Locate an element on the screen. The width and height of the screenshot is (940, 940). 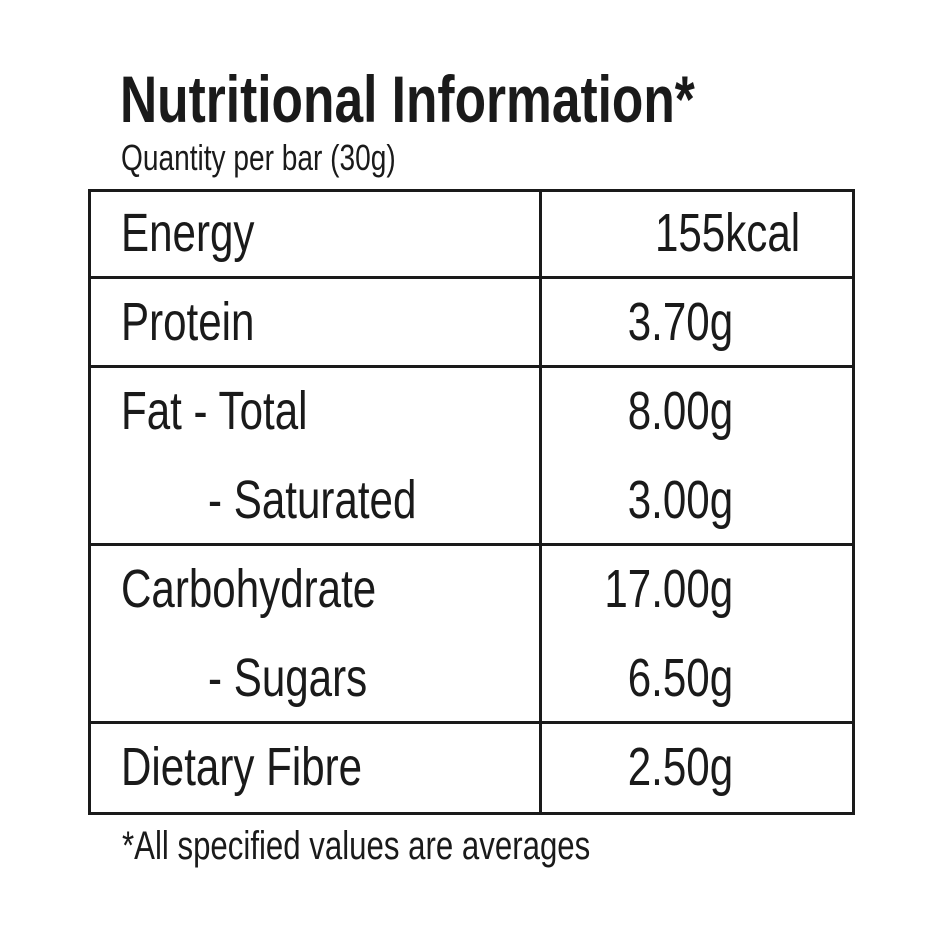
row-value: 2.50g is located at coordinates (680, 767).